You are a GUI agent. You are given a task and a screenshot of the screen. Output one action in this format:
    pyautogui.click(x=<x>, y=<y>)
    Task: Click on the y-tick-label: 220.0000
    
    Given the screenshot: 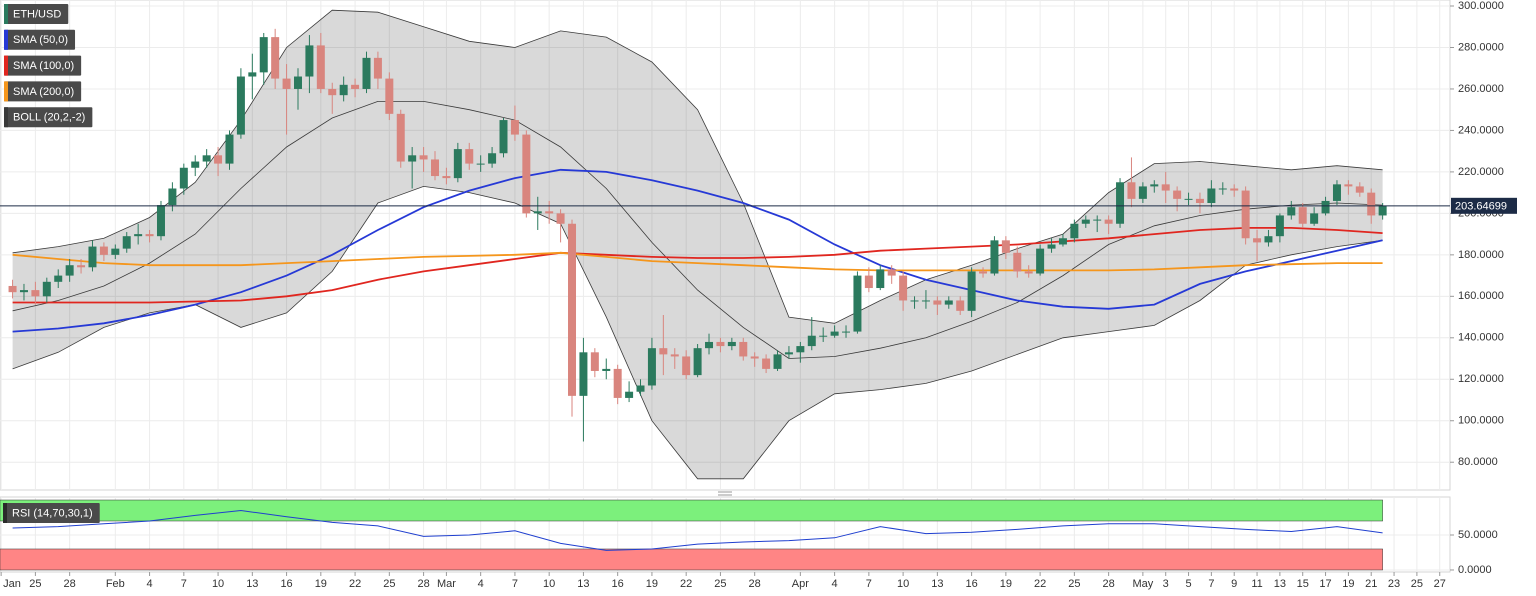 What is the action you would take?
    pyautogui.click(x=1481, y=172)
    